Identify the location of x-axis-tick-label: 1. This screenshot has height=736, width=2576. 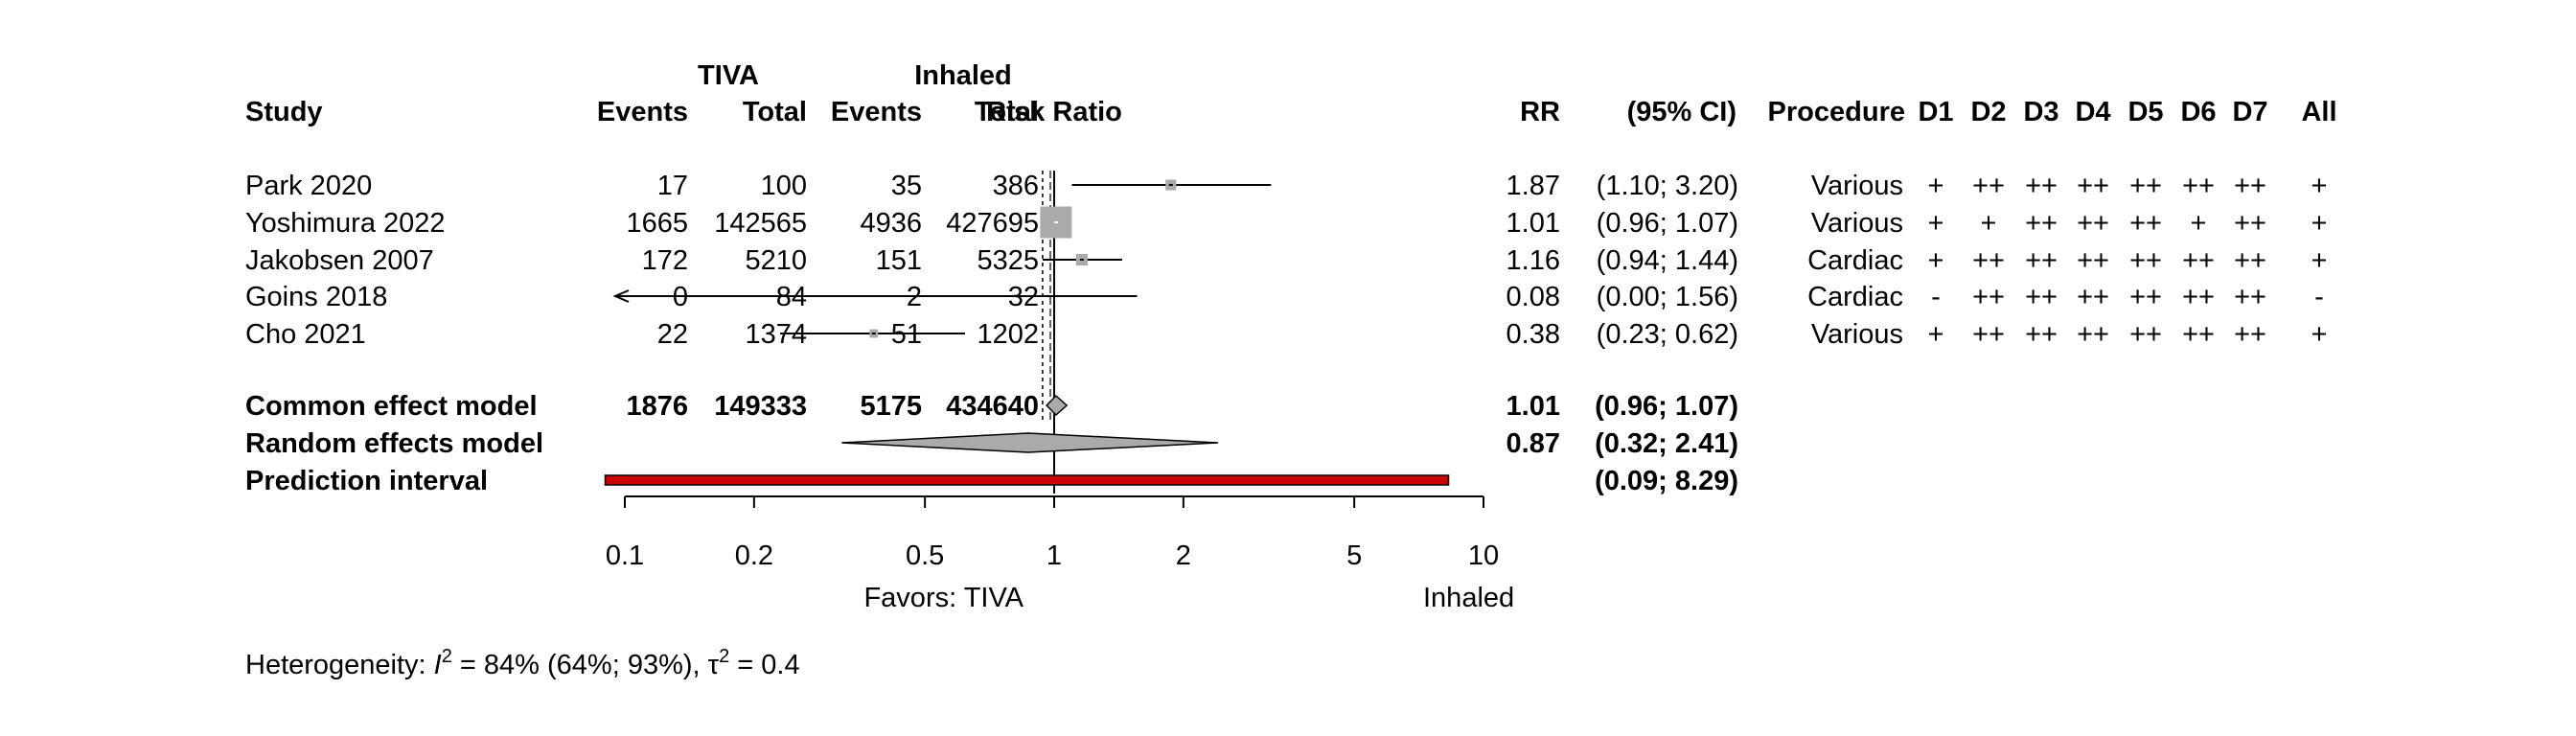
(1054, 555).